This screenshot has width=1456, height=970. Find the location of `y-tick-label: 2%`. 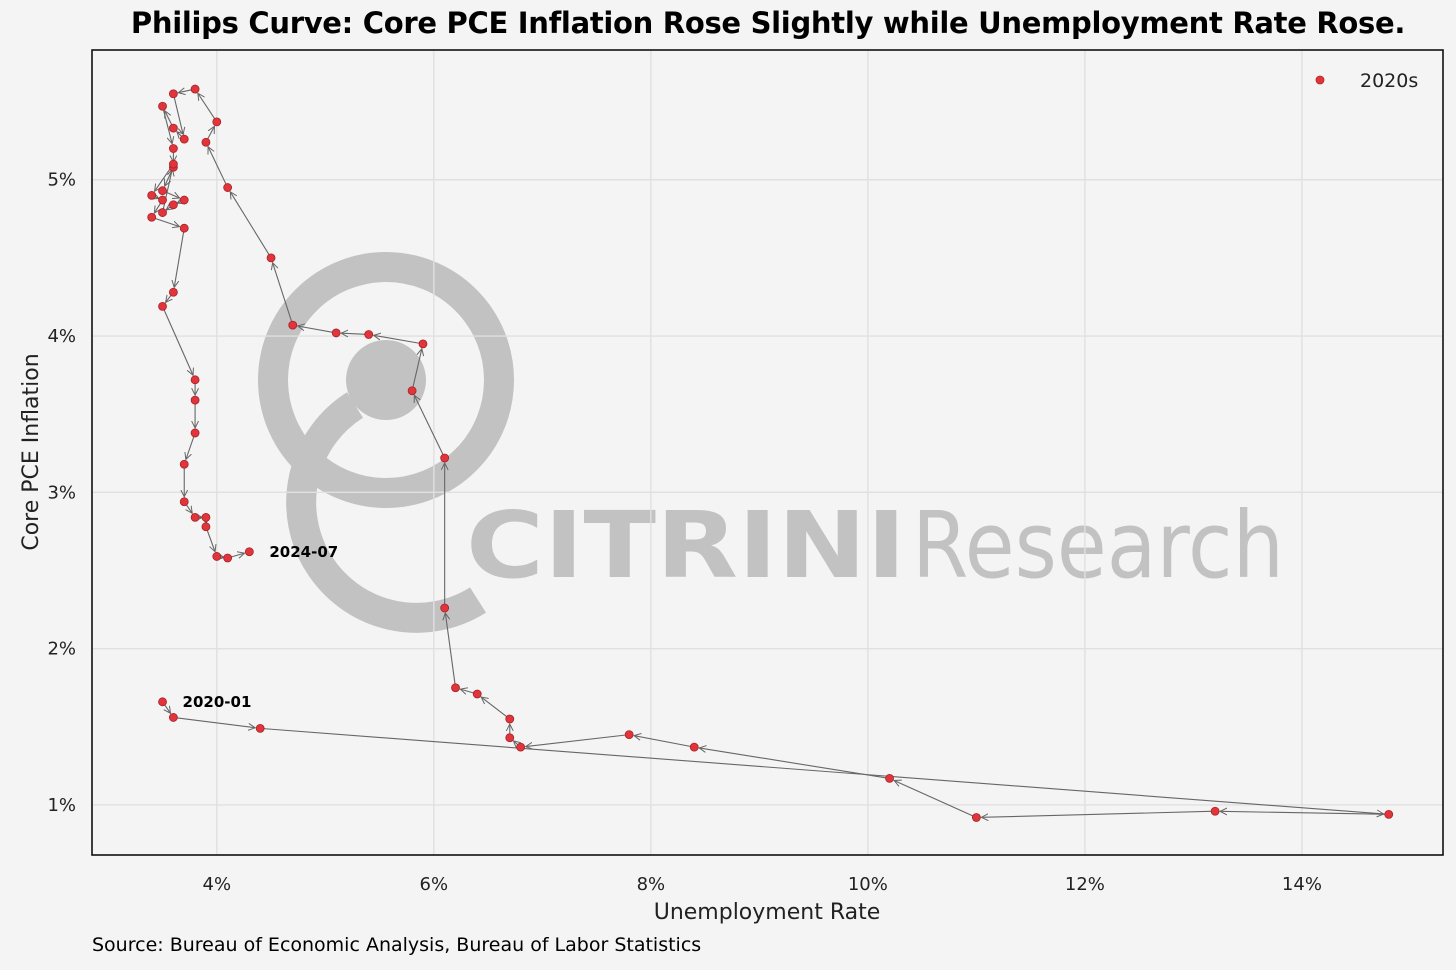

y-tick-label: 2% is located at coordinates (61, 649).